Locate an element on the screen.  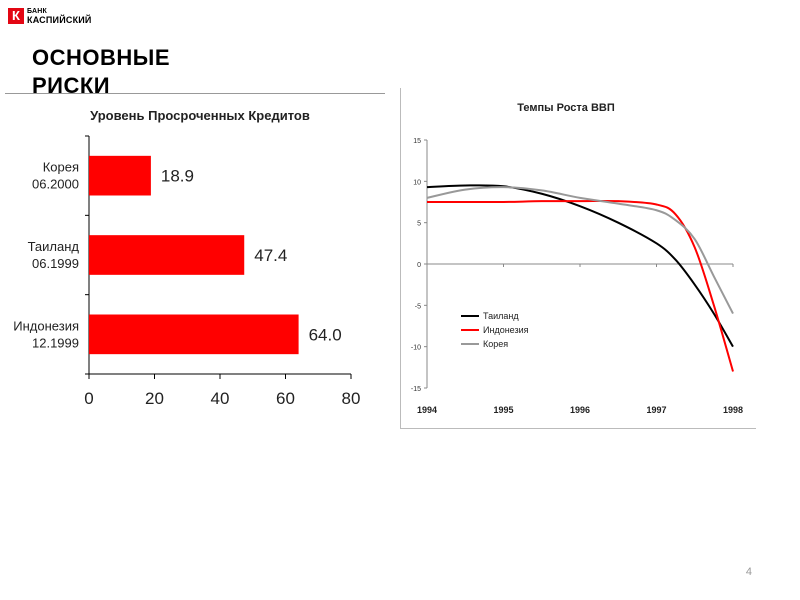
line-x-tick-label: 1997 is located at coordinates (656, 410).